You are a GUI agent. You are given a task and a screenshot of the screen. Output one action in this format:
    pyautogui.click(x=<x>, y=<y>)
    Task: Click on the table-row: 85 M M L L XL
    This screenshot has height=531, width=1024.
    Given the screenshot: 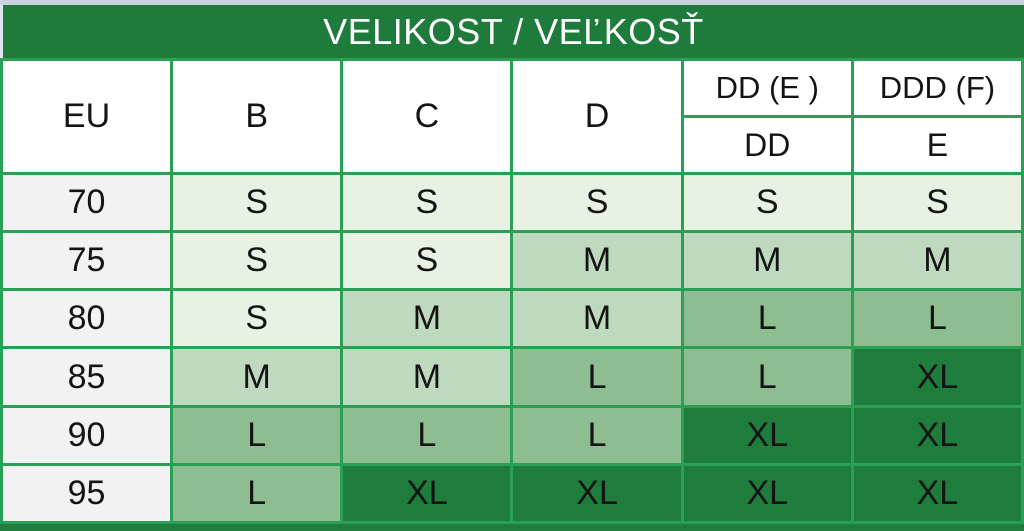 What is the action you would take?
    pyautogui.click(x=512, y=377)
    